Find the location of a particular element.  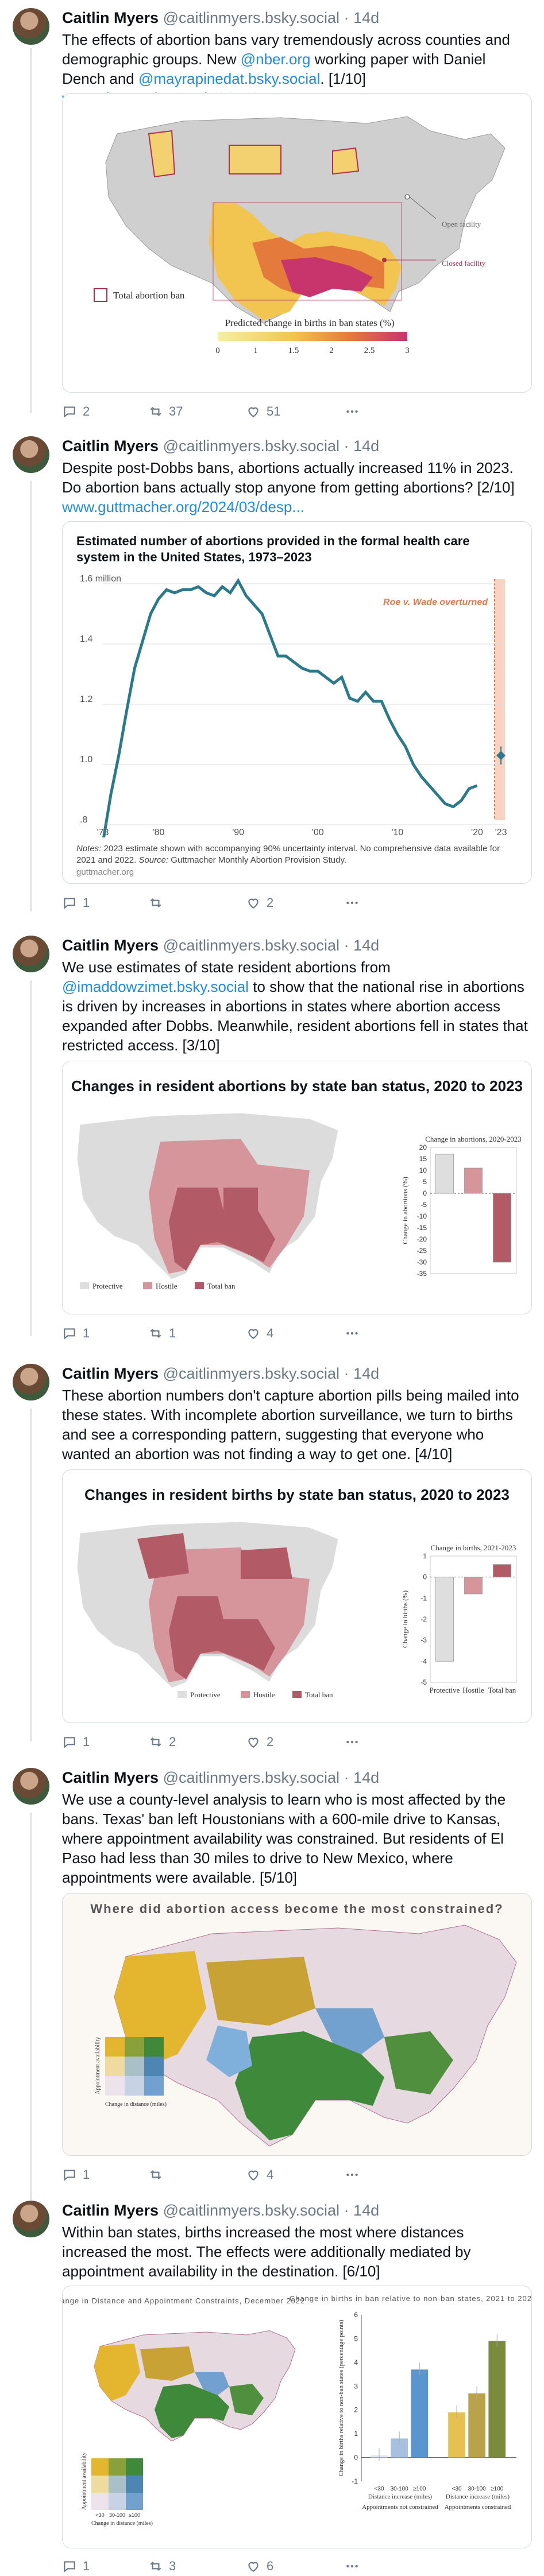

reply-button: 2 is located at coordinates (76, 411).